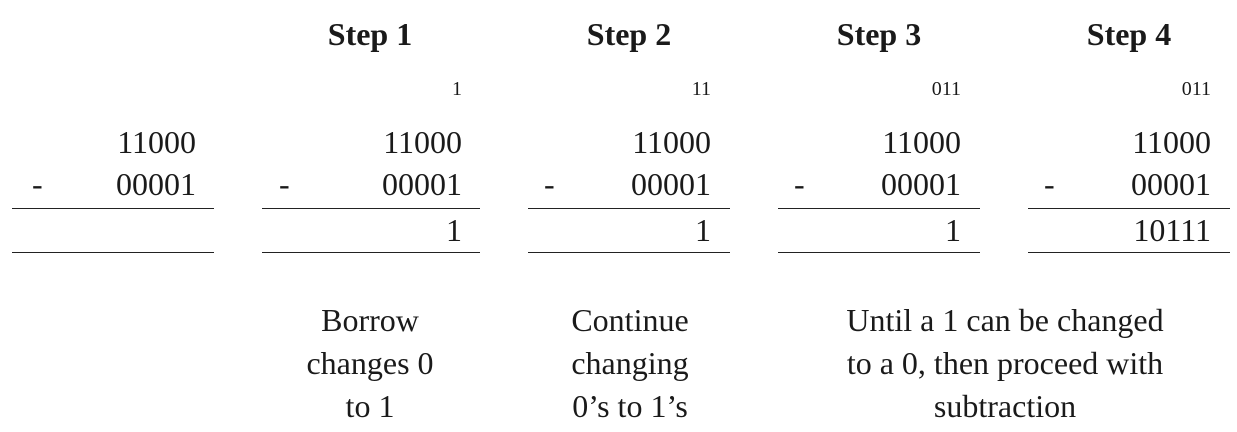 The image size is (1237, 432). I want to click on note-line: to 1, so click(370, 406).